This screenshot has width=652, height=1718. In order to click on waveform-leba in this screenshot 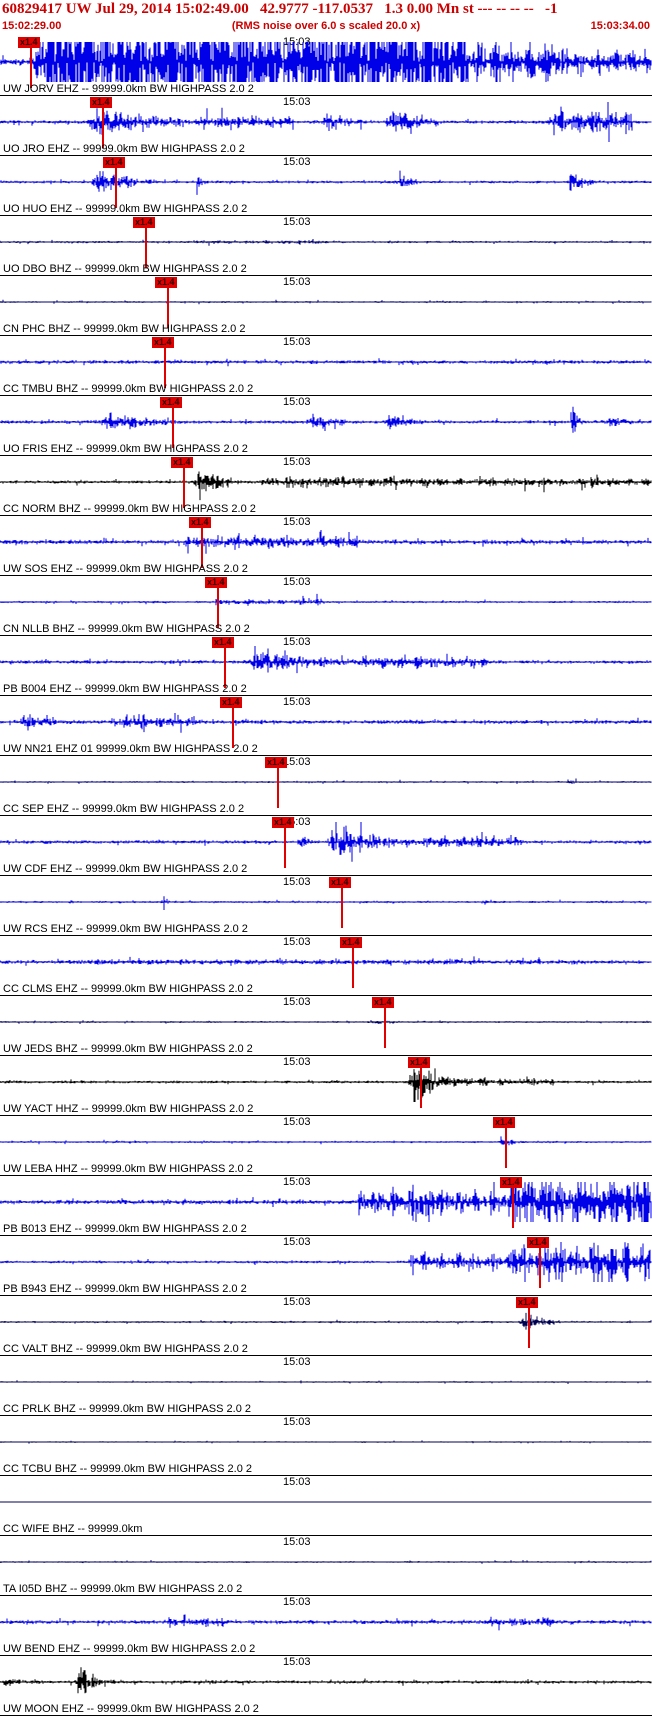, I will do `click(326, 1146)`.